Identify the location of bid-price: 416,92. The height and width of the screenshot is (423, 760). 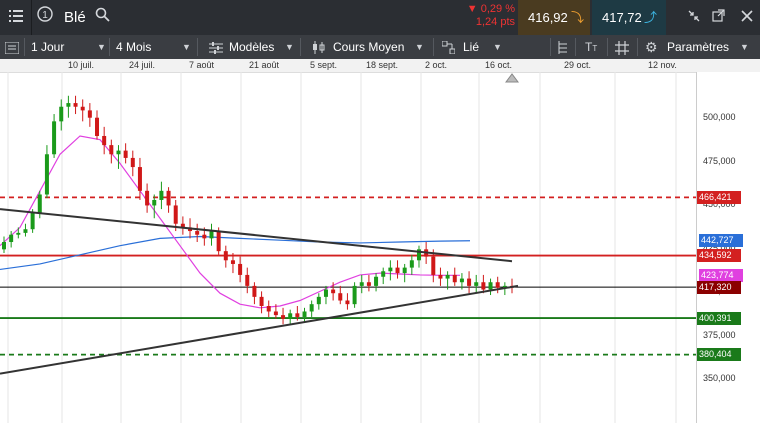
(548, 17).